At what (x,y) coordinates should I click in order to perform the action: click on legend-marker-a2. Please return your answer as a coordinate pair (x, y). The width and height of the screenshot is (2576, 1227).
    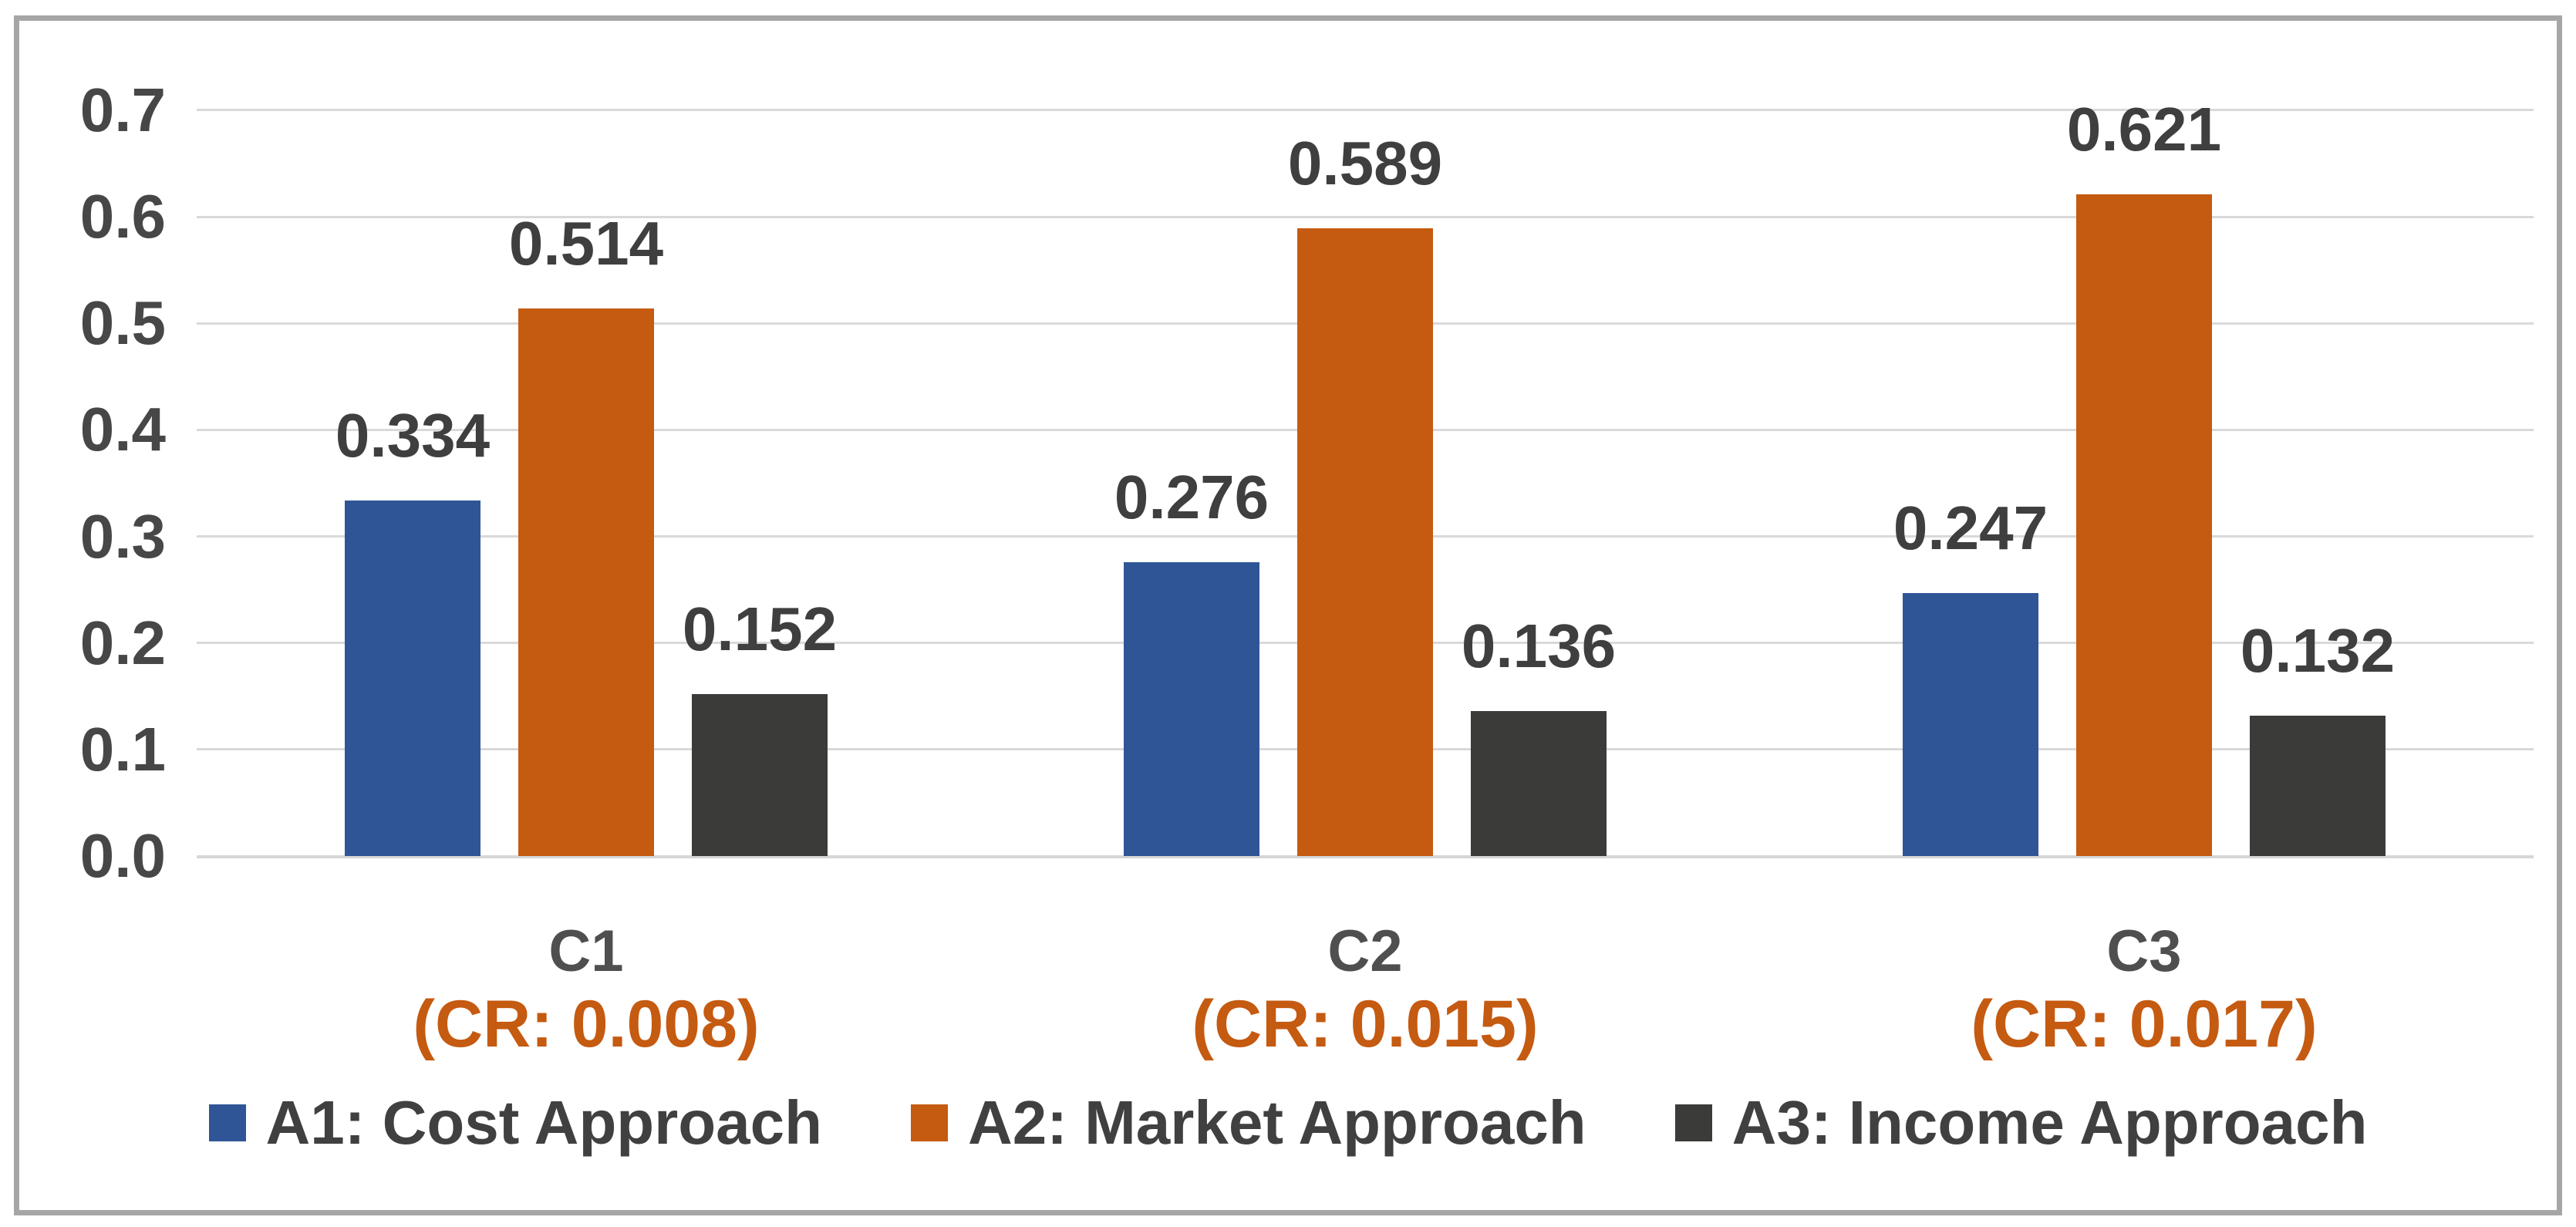
    Looking at the image, I should click on (930, 1123).